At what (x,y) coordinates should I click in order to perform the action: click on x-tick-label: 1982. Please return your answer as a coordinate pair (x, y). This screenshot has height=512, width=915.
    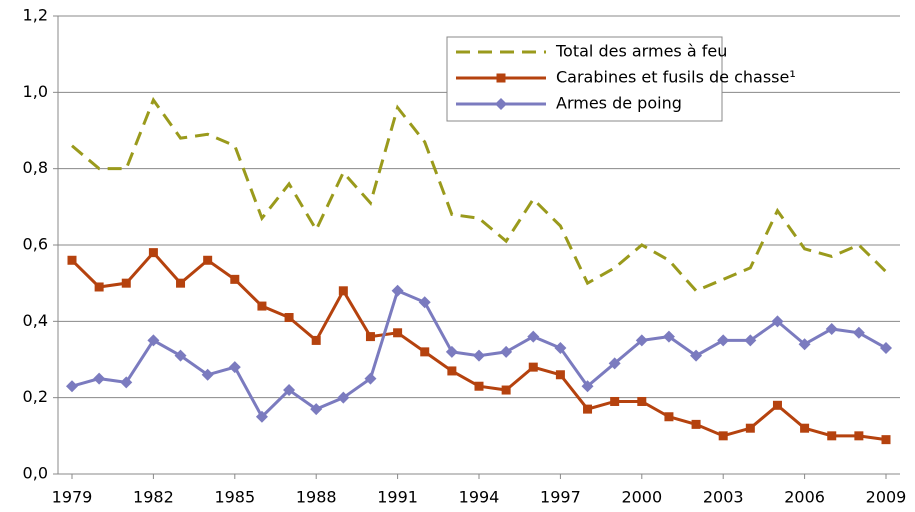
    Looking at the image, I should click on (153, 497).